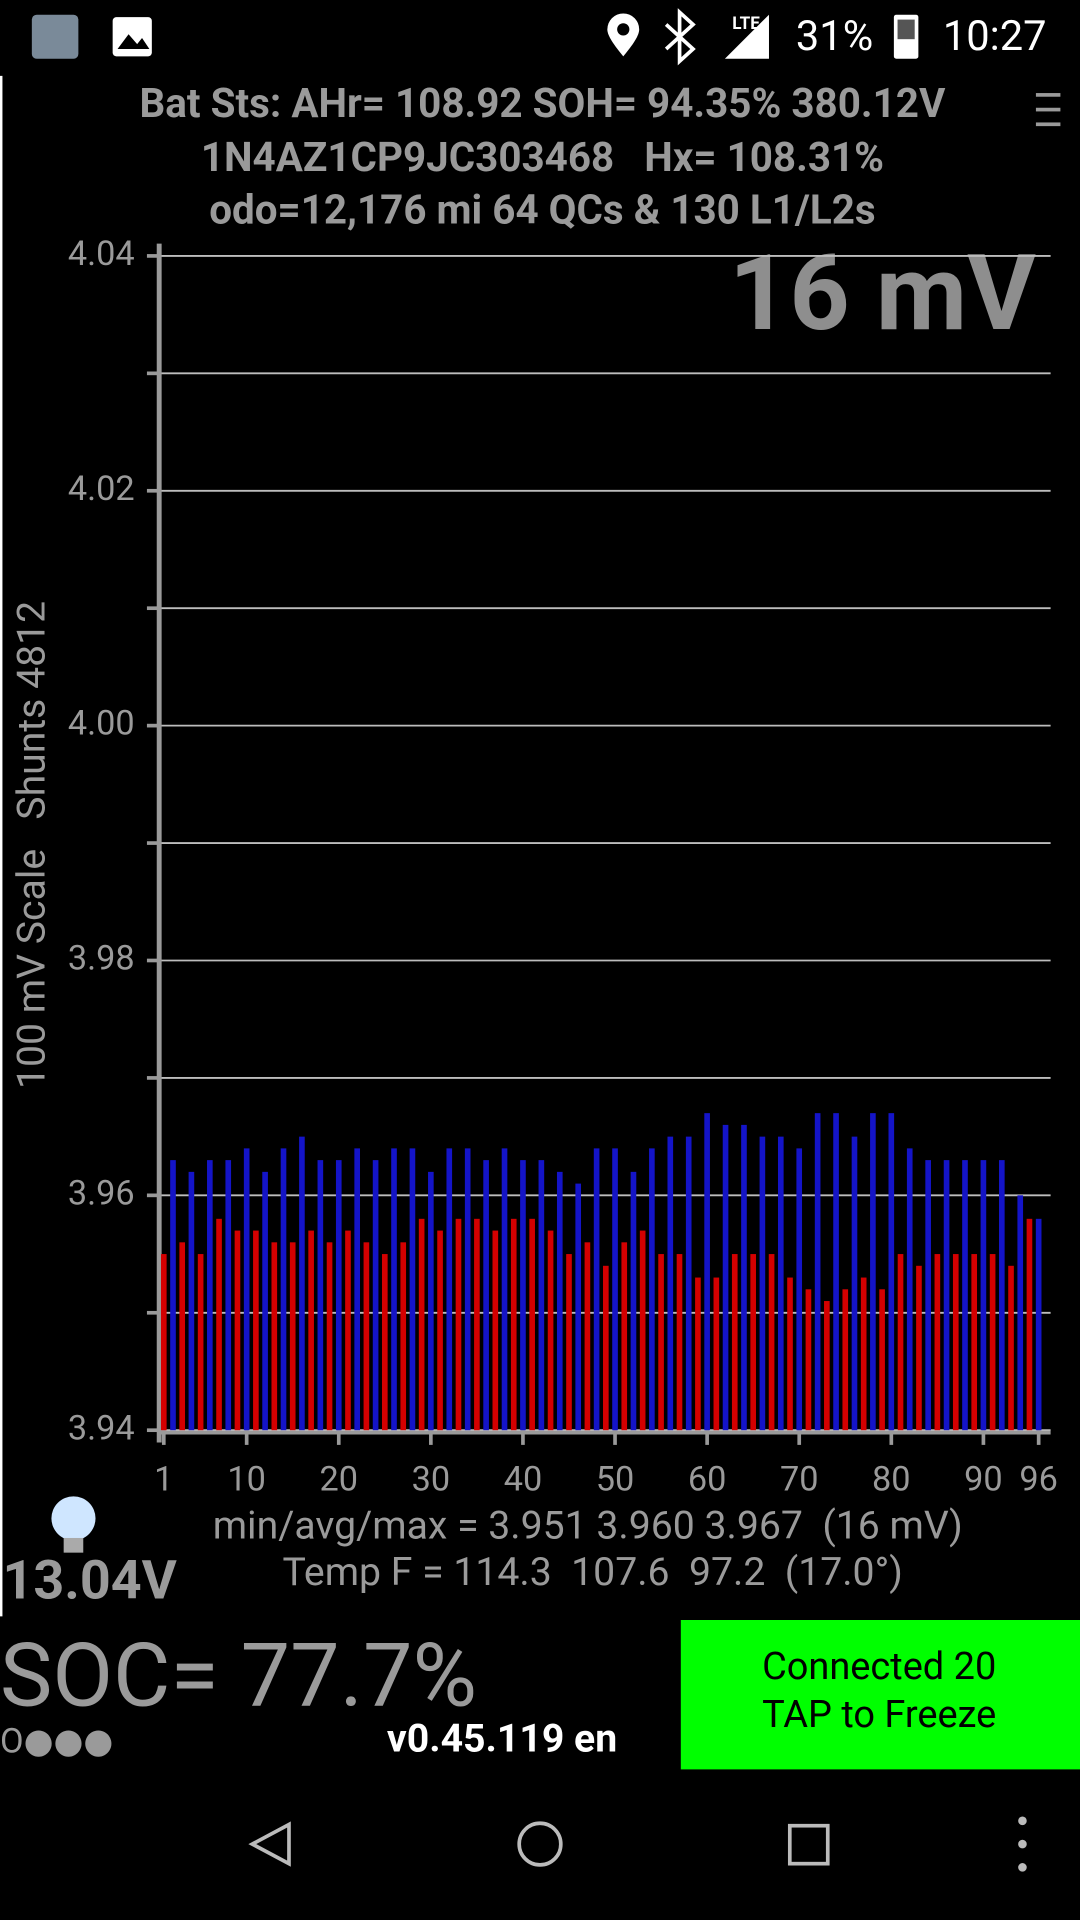 The height and width of the screenshot is (1920, 1080). Describe the element at coordinates (879, 1667) in the screenshot. I see `button-line1: Connected 20` at that location.